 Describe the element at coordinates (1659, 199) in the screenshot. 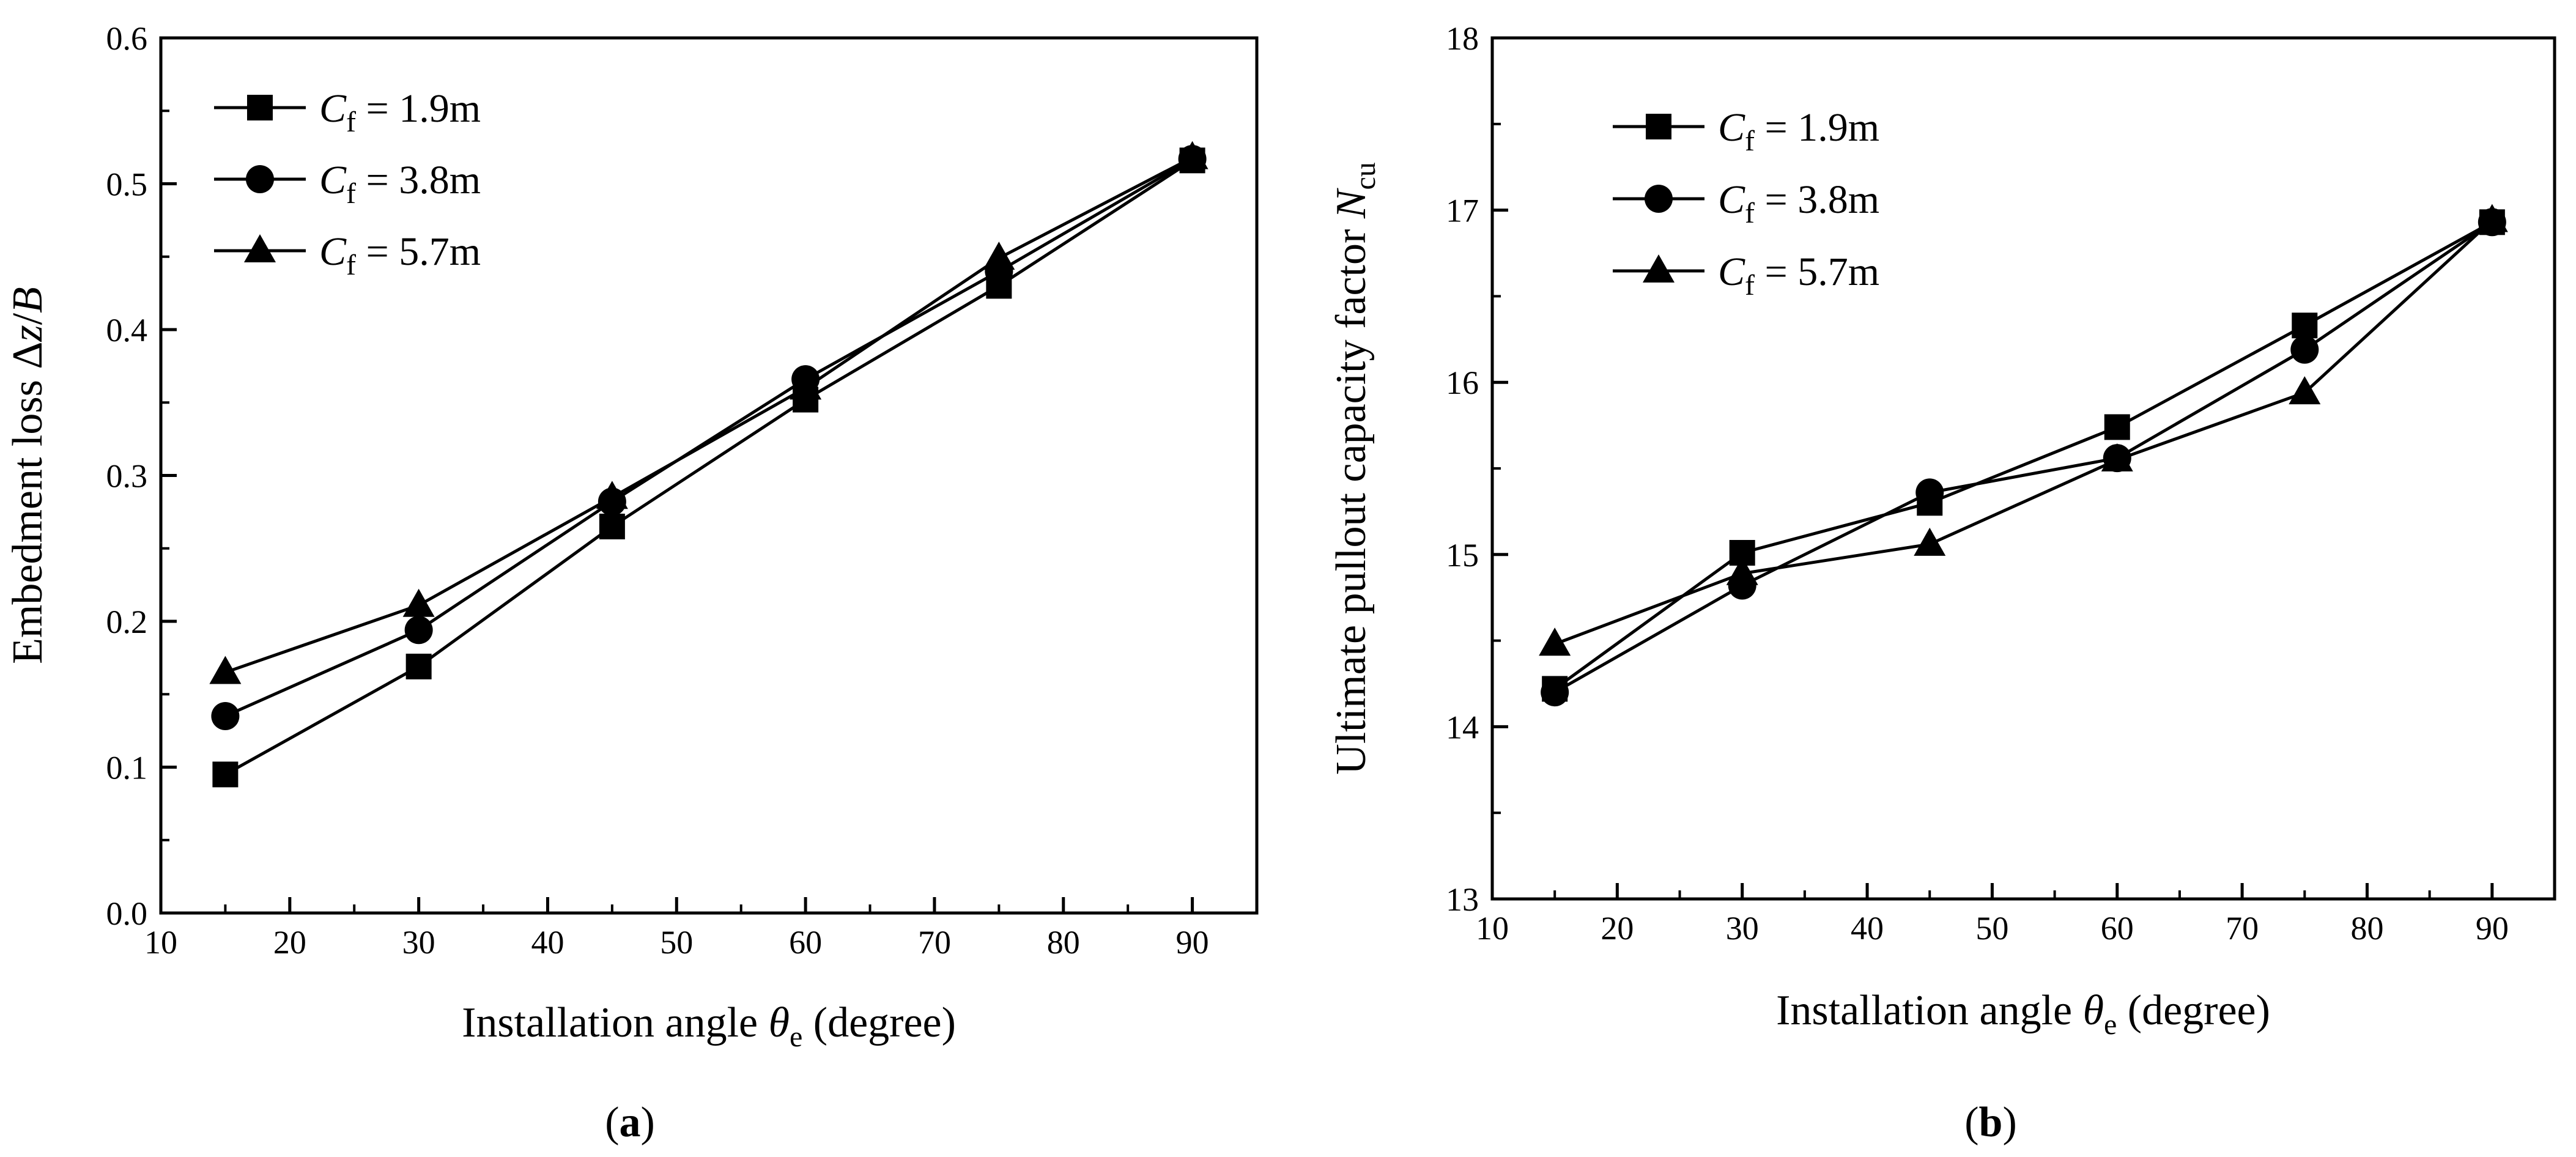

I see `panel-b-legend-marker-circle-icon` at that location.